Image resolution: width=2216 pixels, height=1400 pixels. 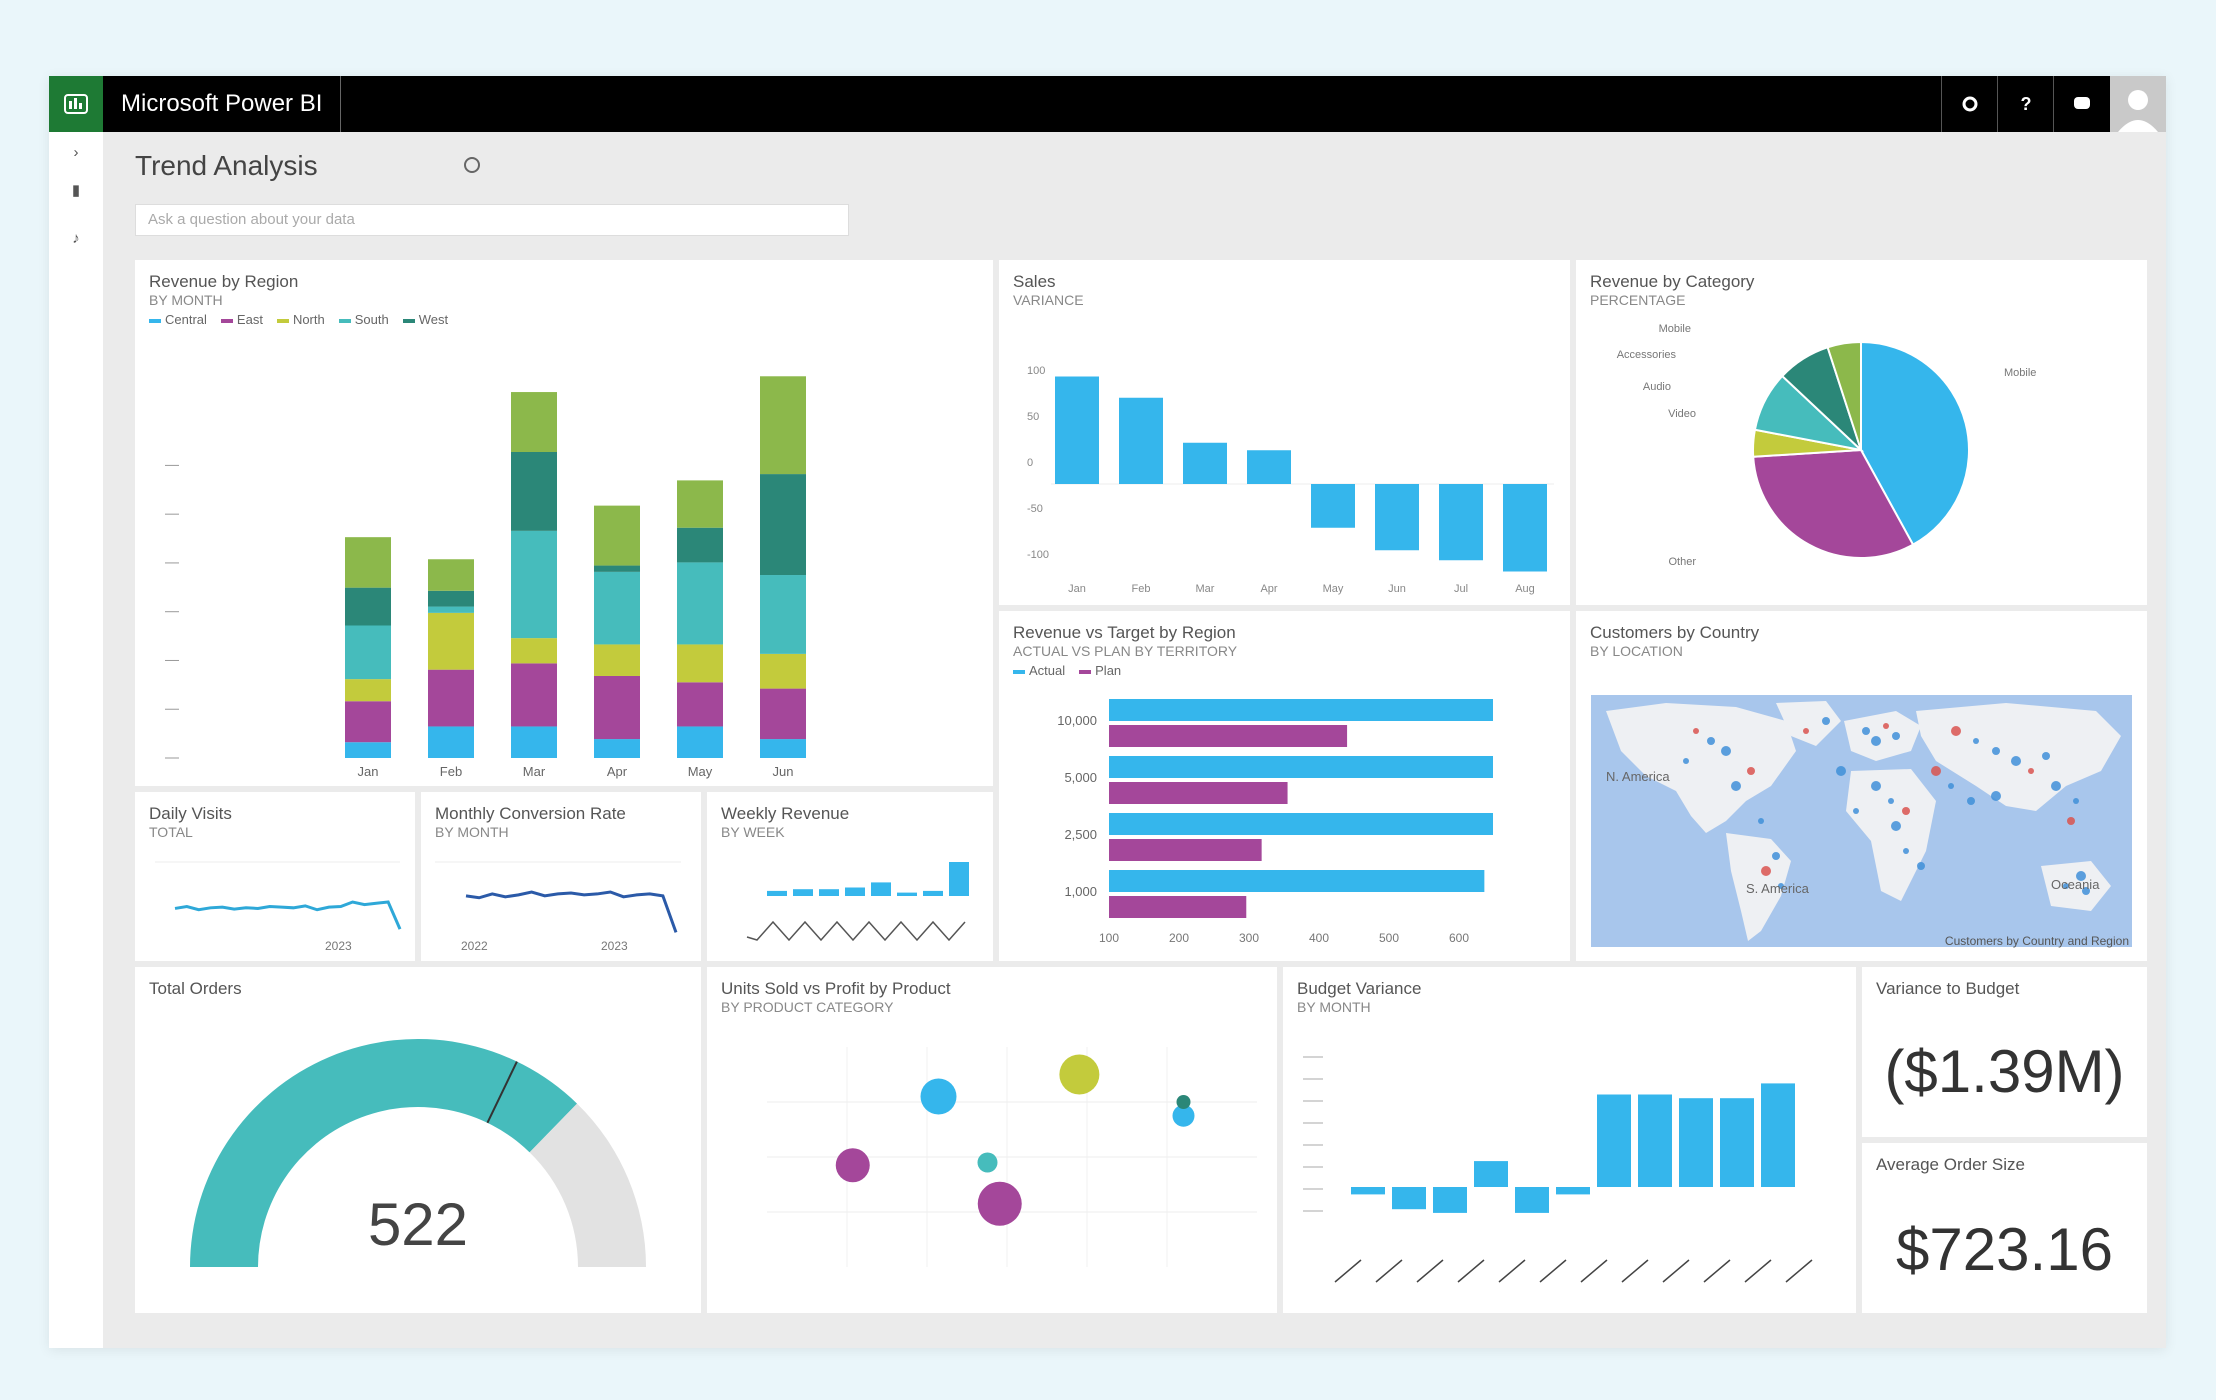 I want to click on pin-icon: ▮, so click(x=76, y=190).